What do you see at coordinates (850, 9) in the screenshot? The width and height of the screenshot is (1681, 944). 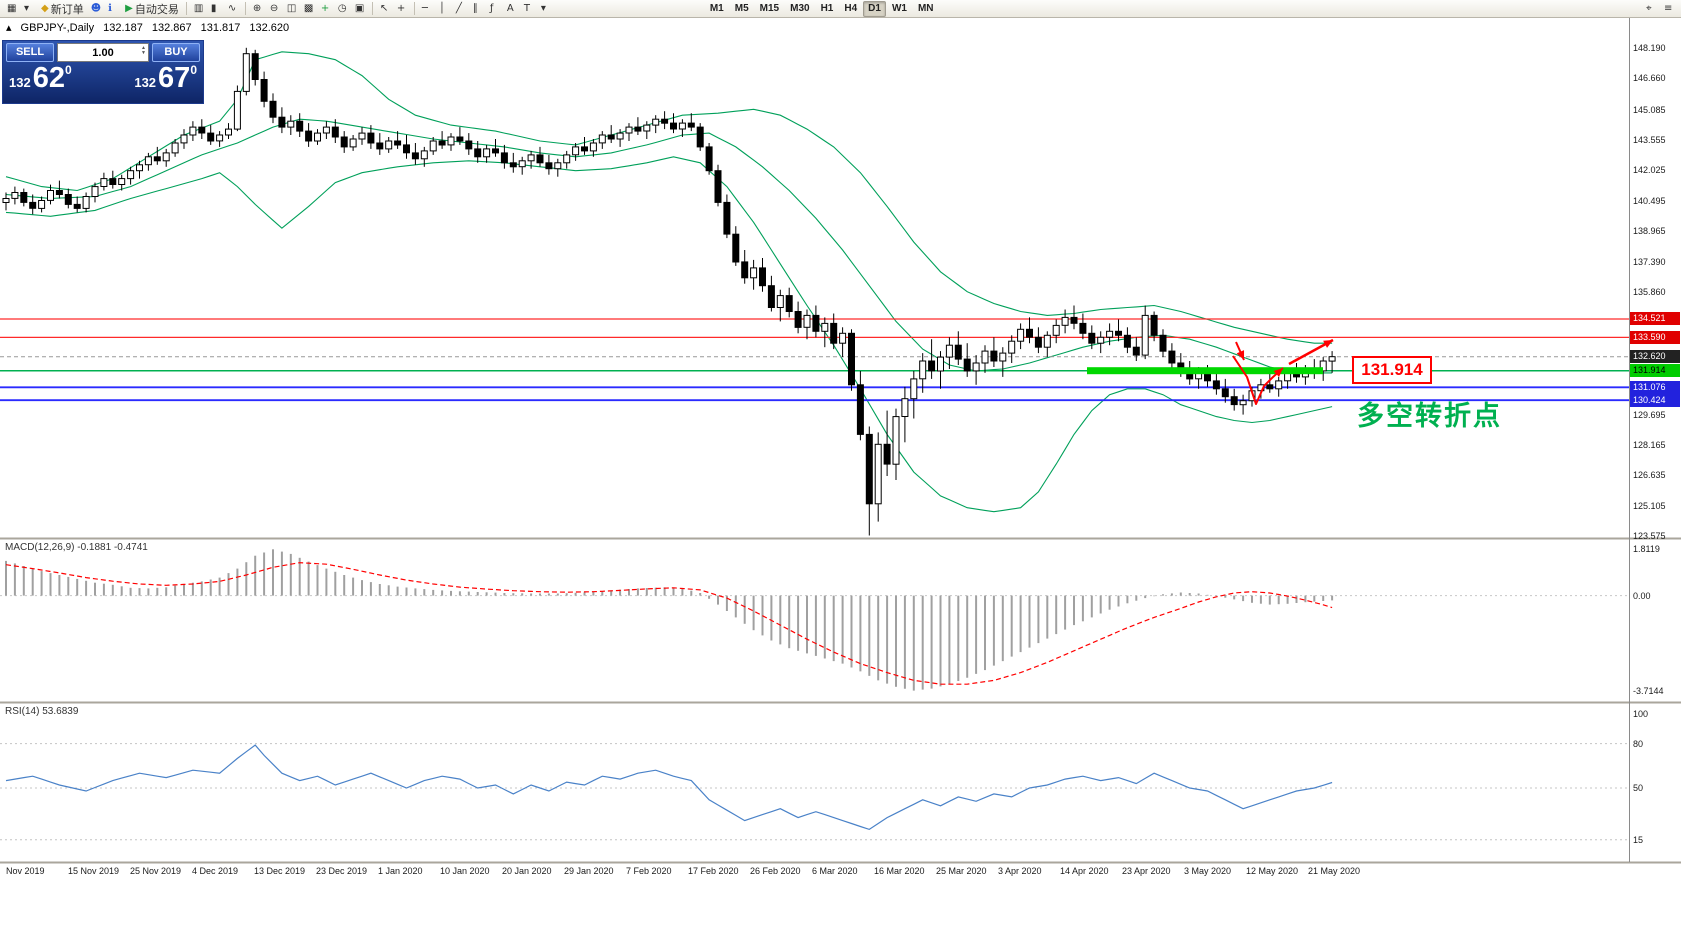 I see `timeframe-h4: H4` at bounding box center [850, 9].